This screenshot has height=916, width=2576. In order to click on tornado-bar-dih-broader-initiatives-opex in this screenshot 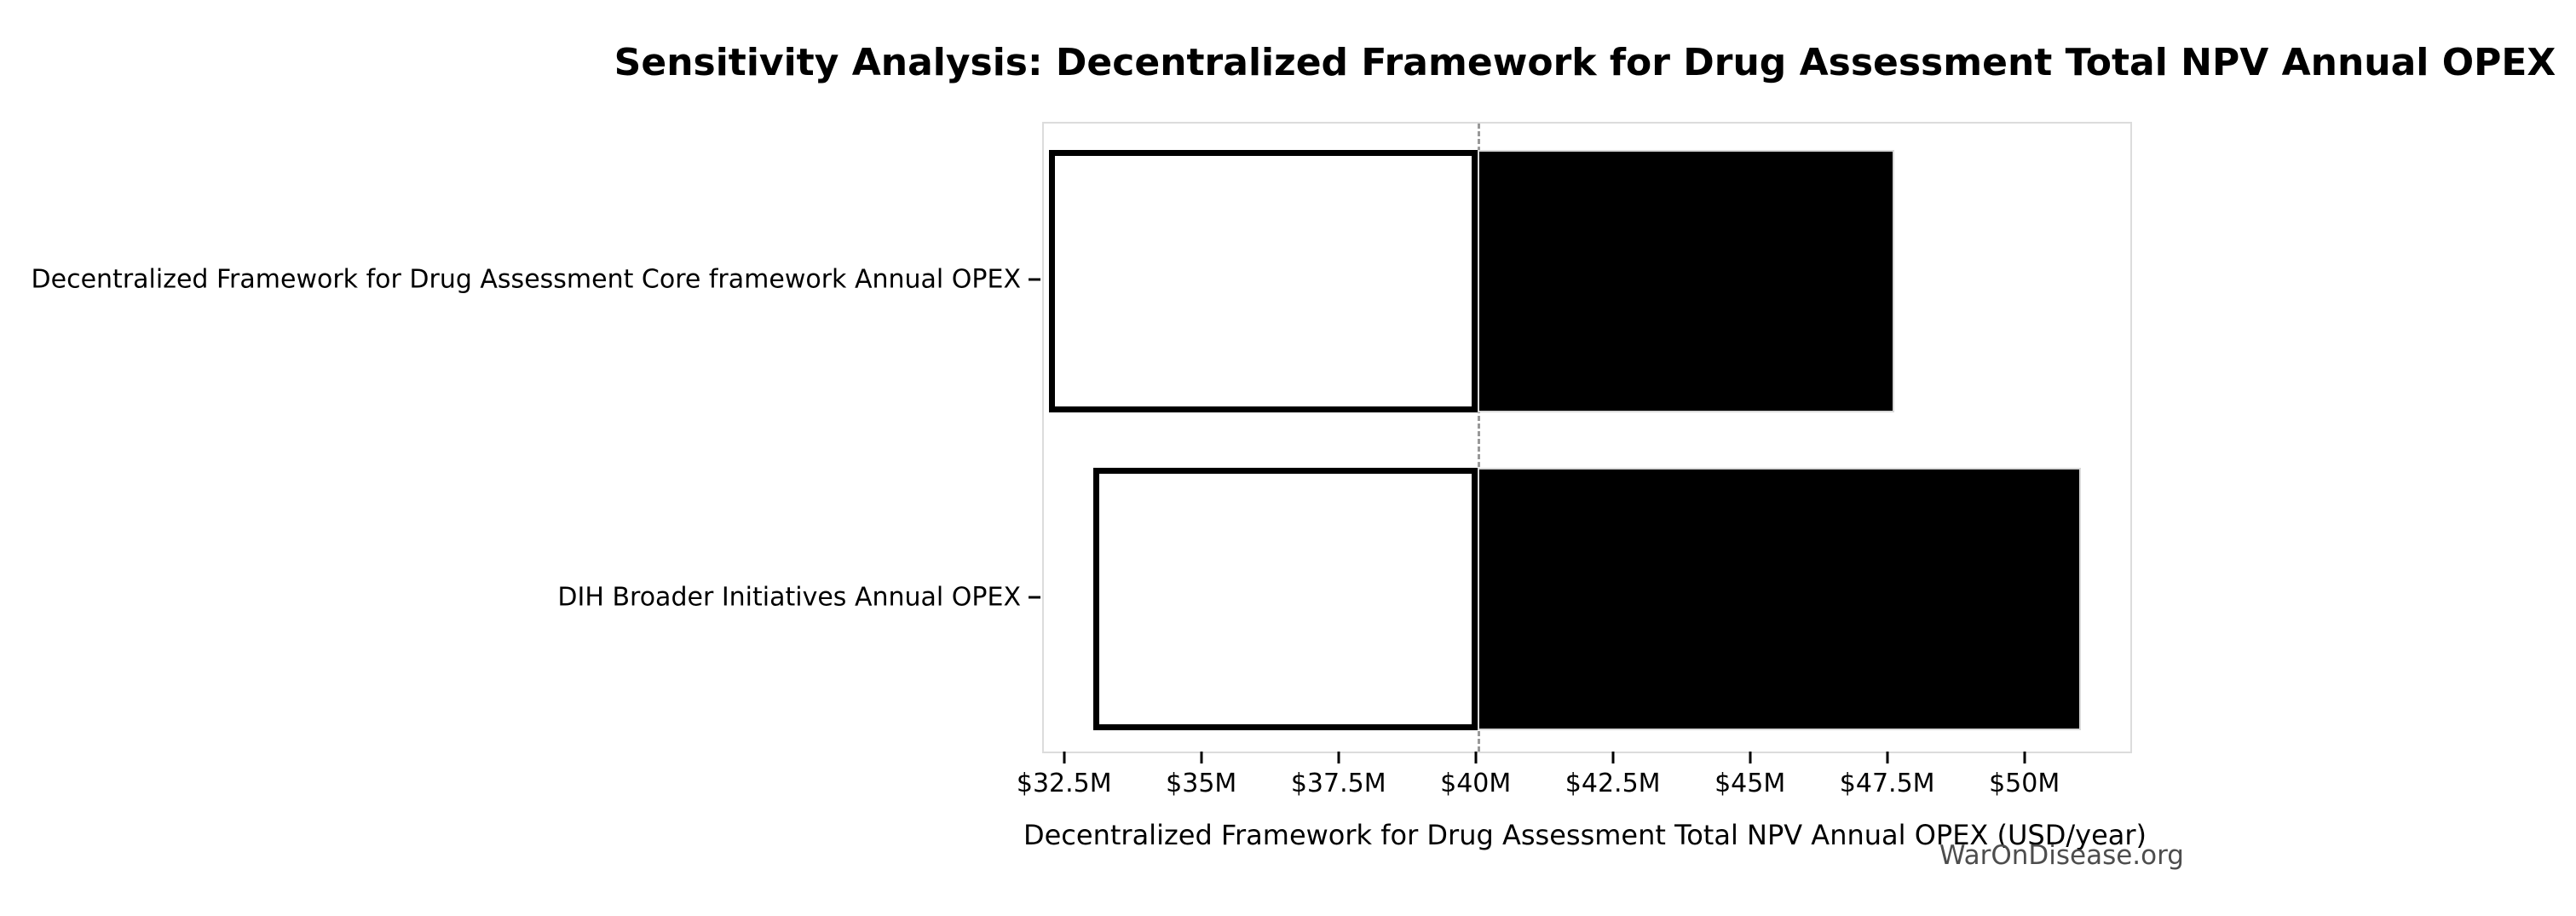, I will do `click(1587, 599)`.